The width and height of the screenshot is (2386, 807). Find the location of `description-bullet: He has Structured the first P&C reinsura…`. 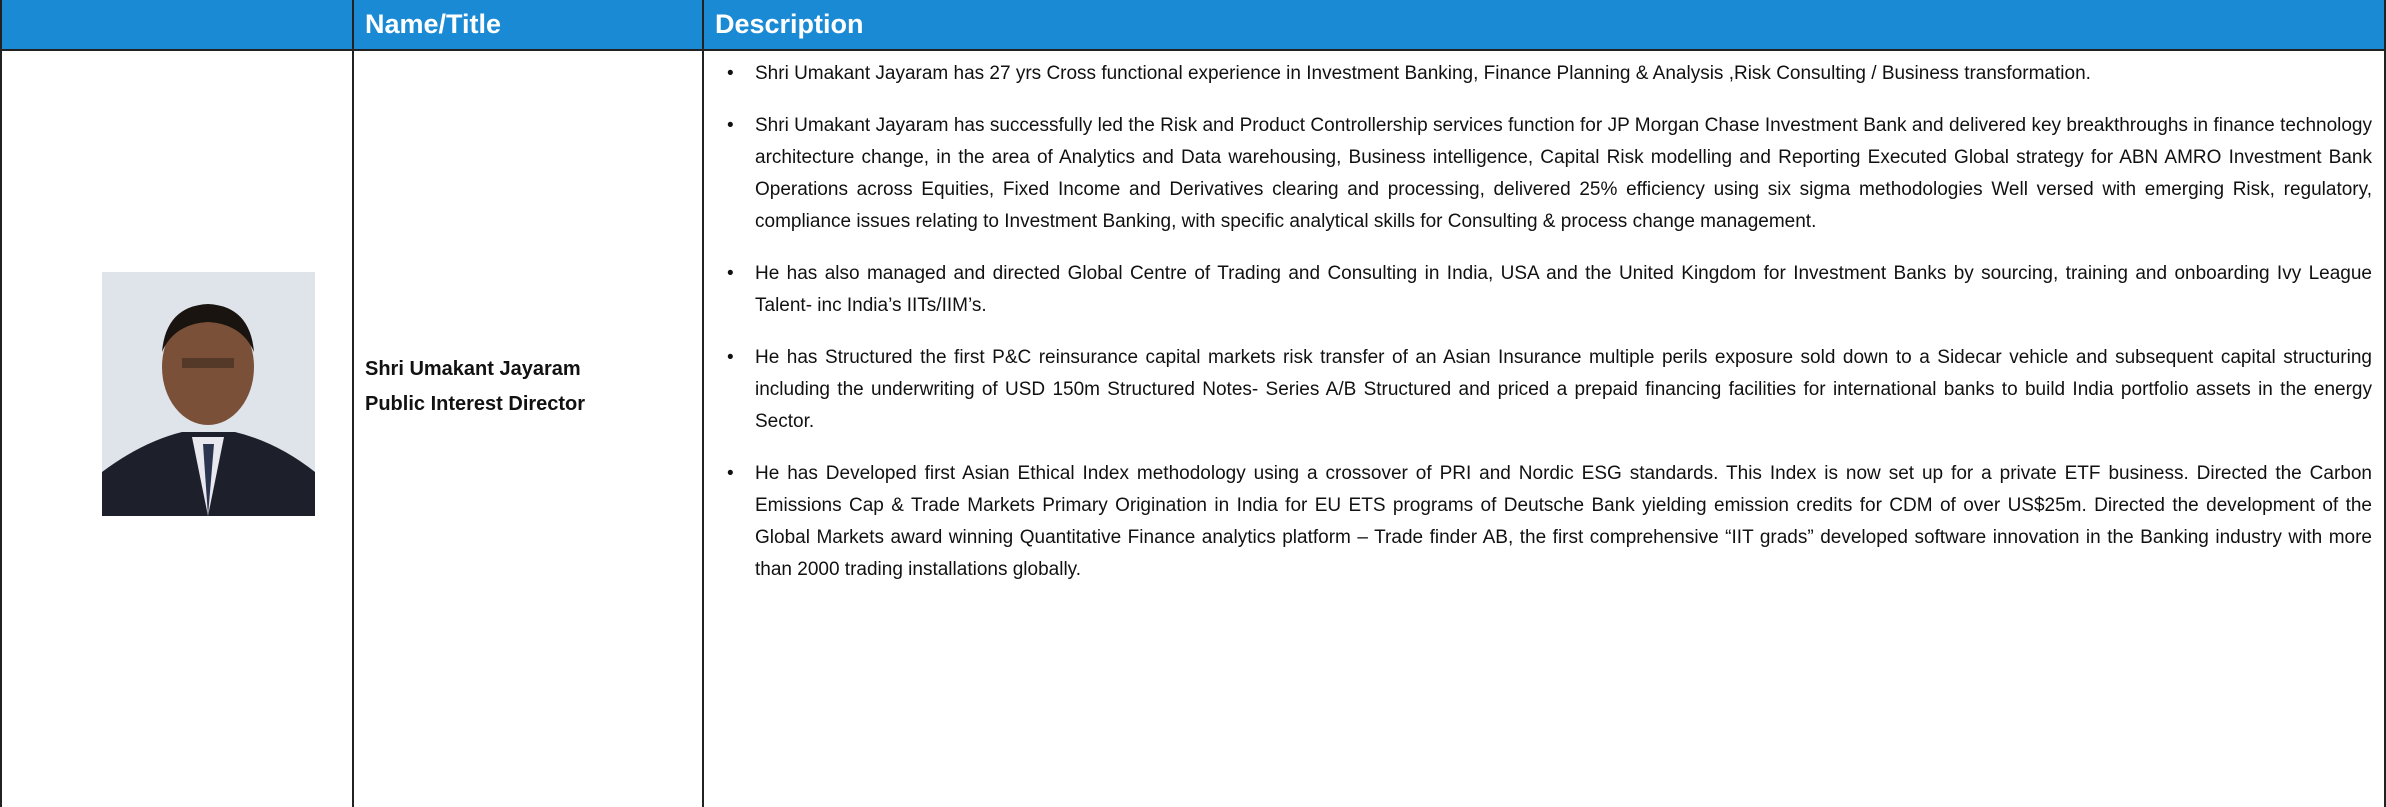

description-bullet: He has Structured the first P&C reinsura… is located at coordinates (1549, 390).